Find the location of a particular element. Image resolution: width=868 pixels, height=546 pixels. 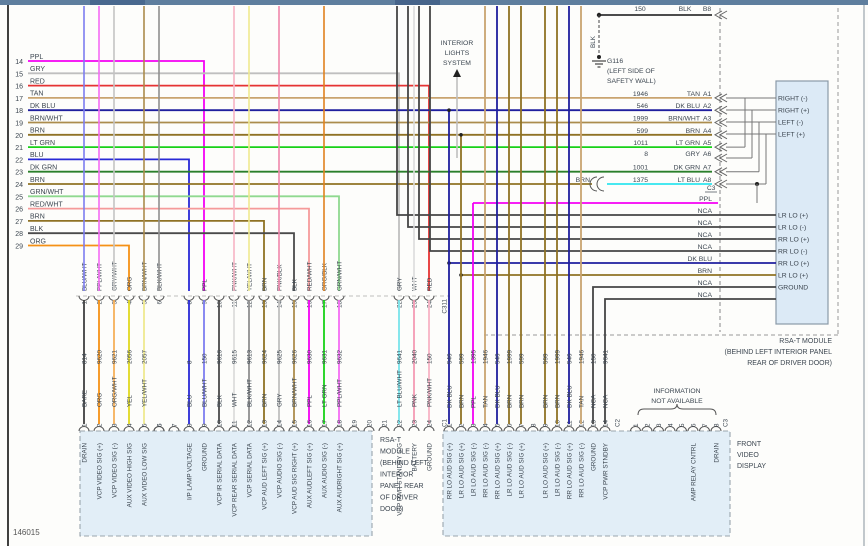

c311-pin-number: 24 is located at coordinates (430, 305).